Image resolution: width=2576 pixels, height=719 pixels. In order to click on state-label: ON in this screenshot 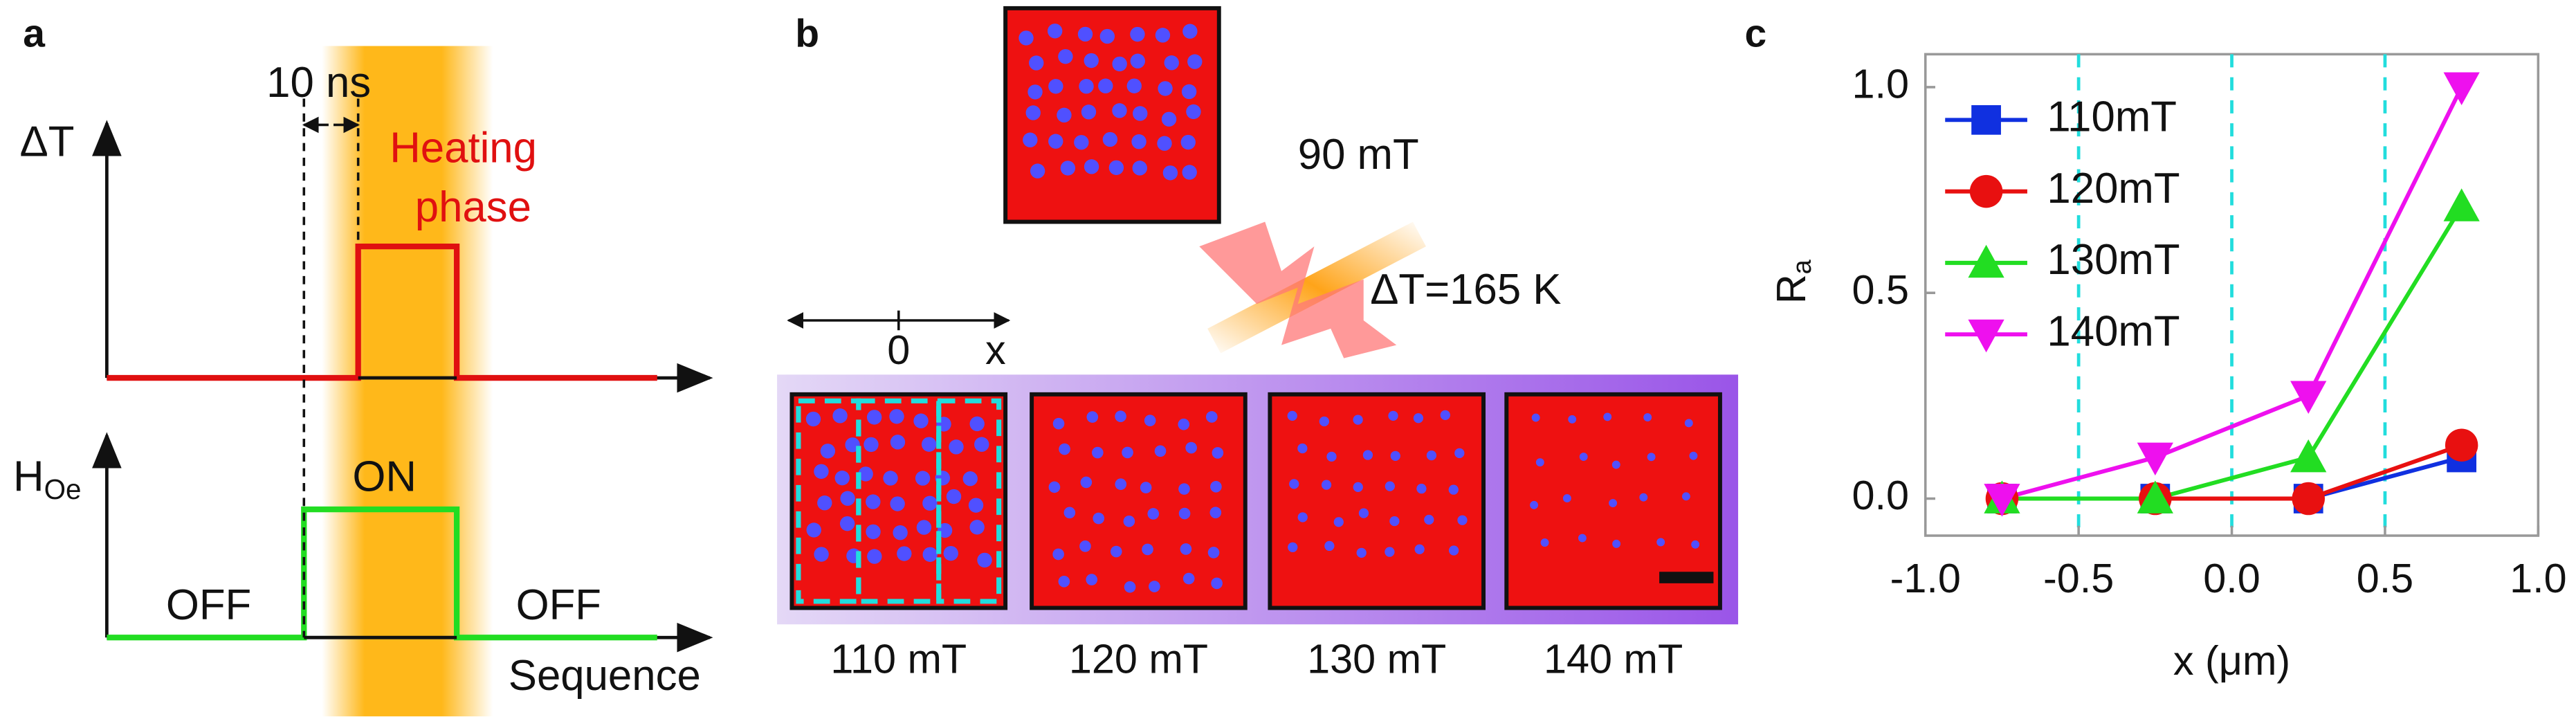, I will do `click(384, 477)`.